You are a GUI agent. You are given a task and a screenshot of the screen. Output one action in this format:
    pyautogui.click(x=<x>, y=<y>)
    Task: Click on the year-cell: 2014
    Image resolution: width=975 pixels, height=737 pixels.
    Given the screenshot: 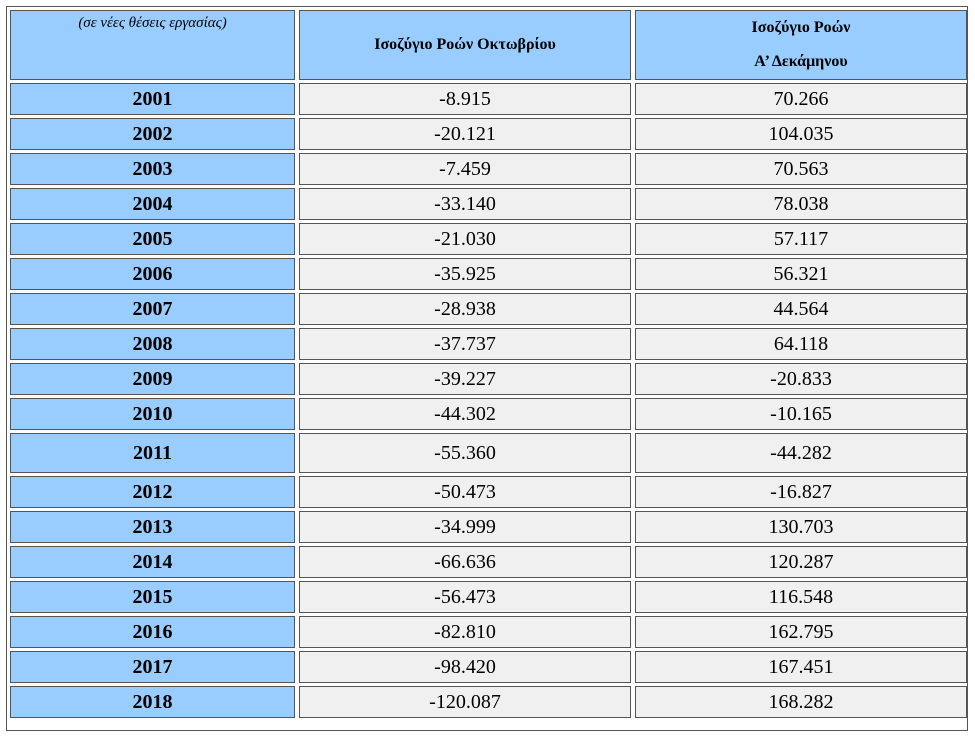 What is the action you would take?
    pyautogui.click(x=152, y=562)
    